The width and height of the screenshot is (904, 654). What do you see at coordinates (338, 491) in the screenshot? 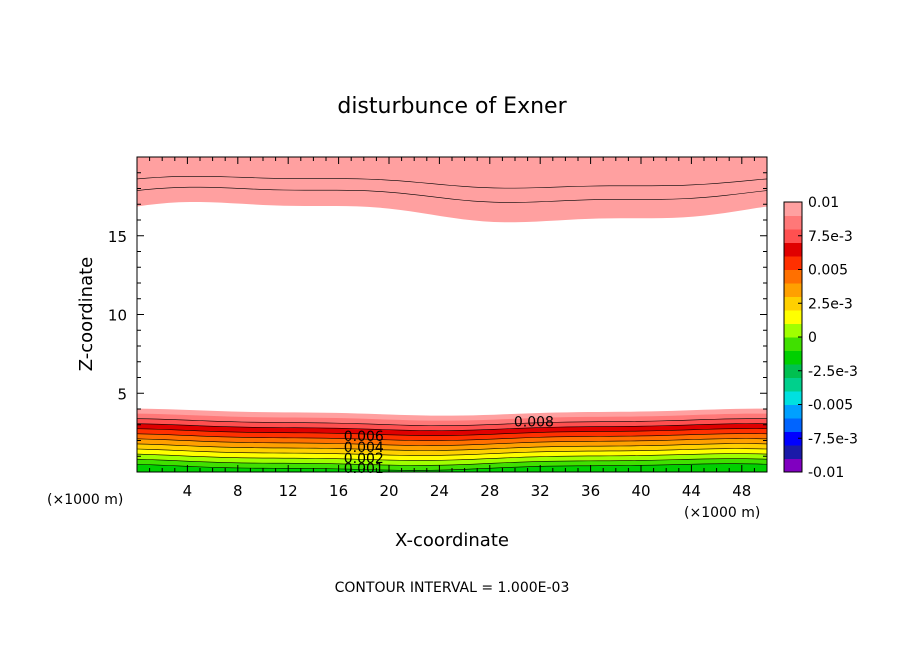
I see `x-tick-label-16: 16` at bounding box center [338, 491].